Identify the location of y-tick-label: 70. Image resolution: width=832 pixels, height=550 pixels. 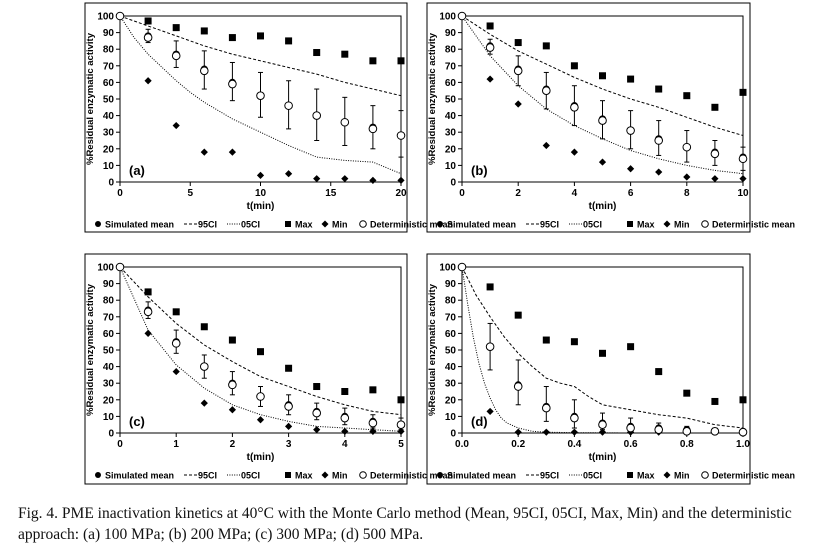
(451, 317).